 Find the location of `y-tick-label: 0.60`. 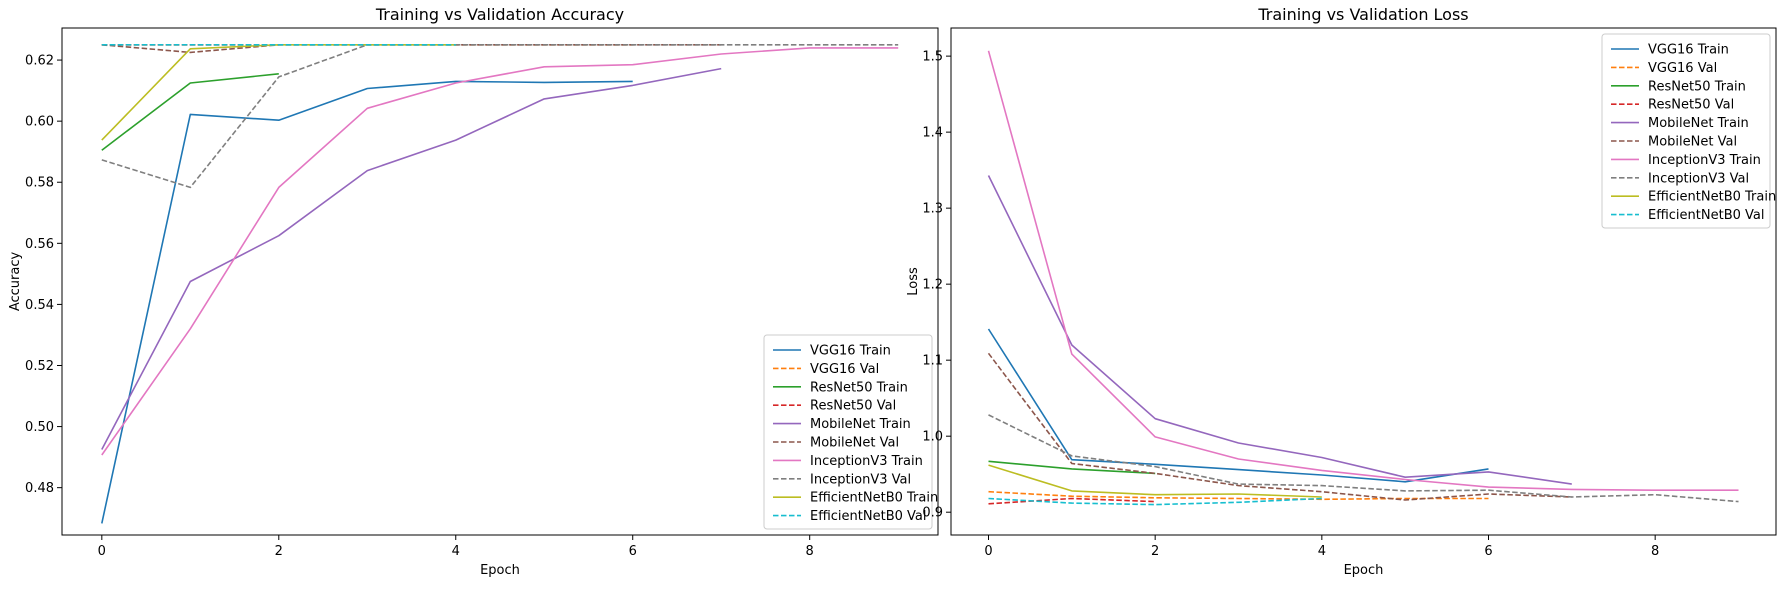

y-tick-label: 0.60 is located at coordinates (39, 122).